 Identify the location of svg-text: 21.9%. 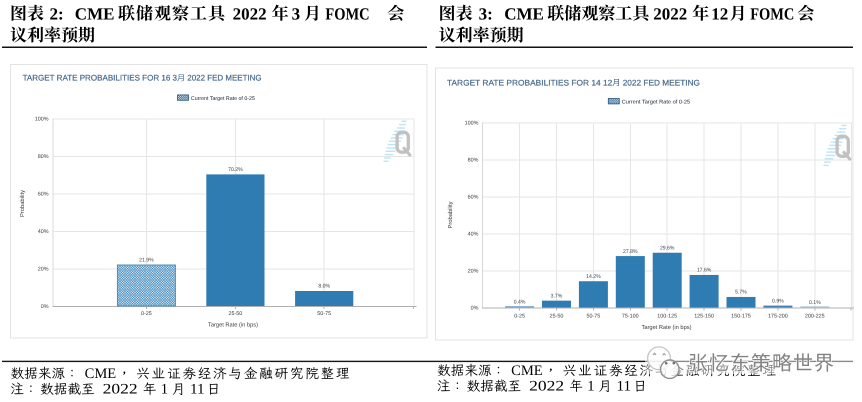
(146, 261).